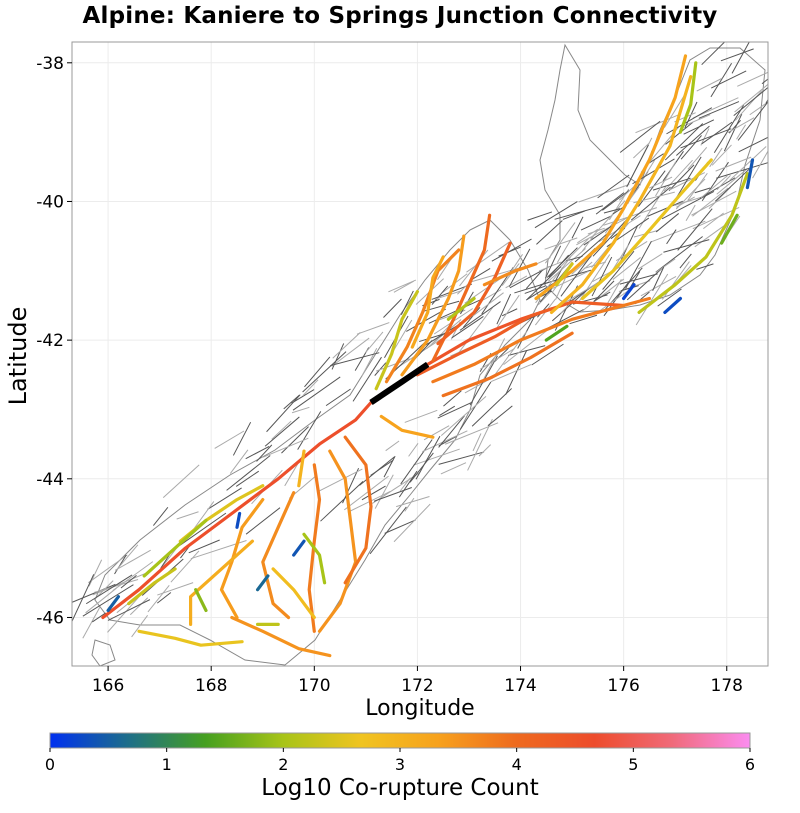 The image size is (800, 813). What do you see at coordinates (103, 652) in the screenshot?
I see `coastline-stewart-island` at bounding box center [103, 652].